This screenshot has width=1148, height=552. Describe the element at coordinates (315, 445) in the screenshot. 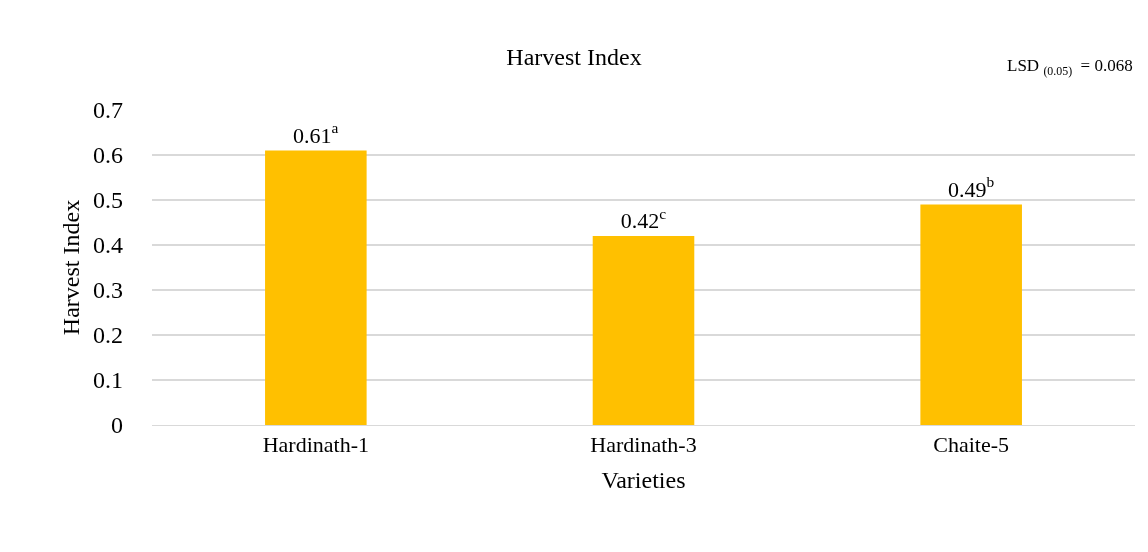

I see `x-tick-label: Hardinath-1` at that location.